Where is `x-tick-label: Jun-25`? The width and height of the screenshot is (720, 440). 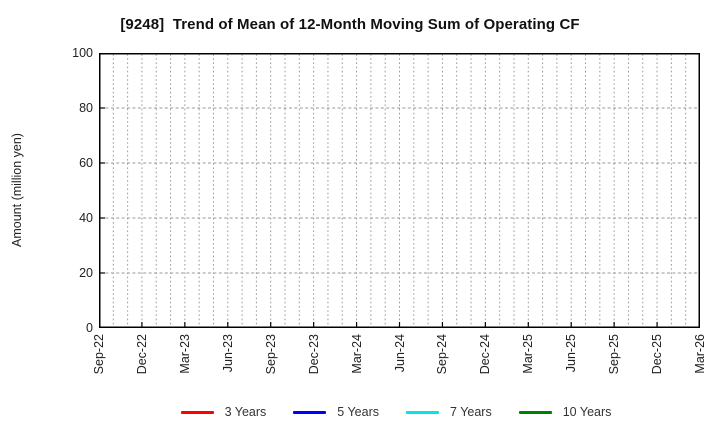 x-tick-label: Jun-25 is located at coordinates (571, 353).